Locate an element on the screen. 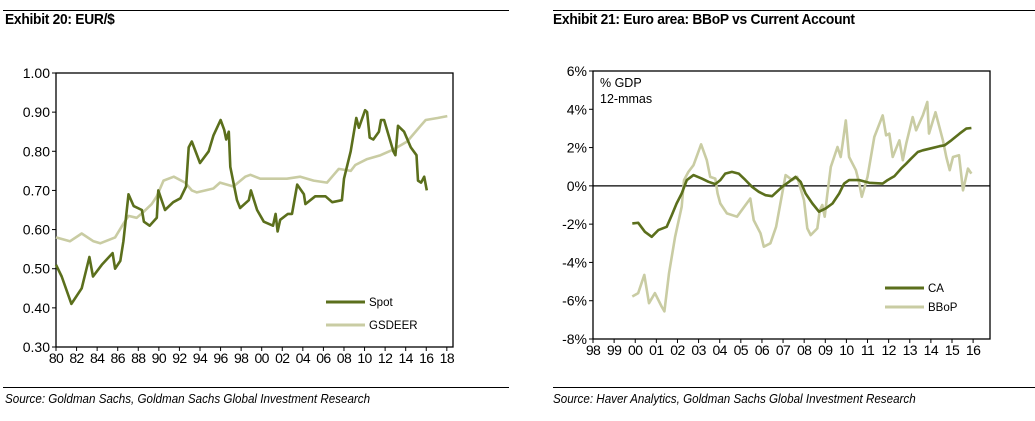 This screenshot has height=421, width=1035. x-tick-label: 88 is located at coordinates (138, 358).